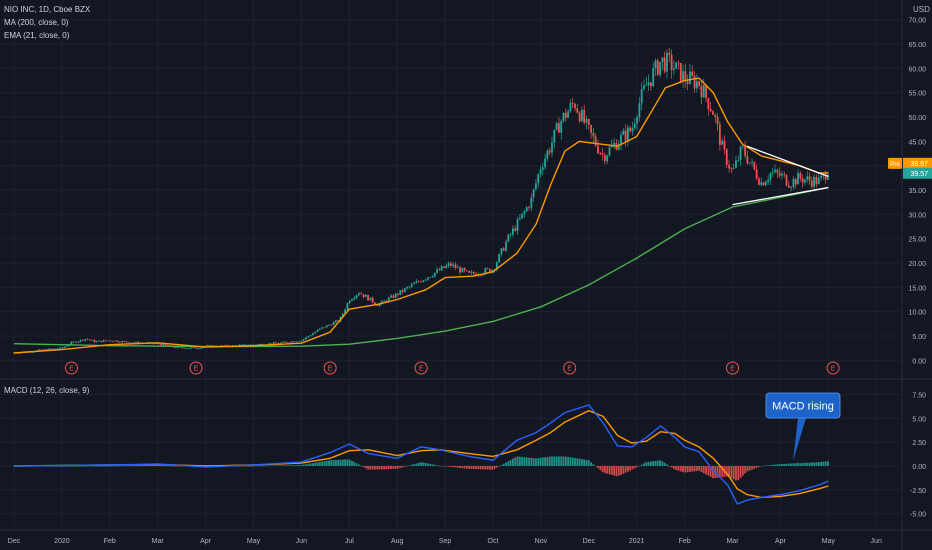 The image size is (932, 550). I want to click on price-tick-label: 0.00, so click(919, 361).